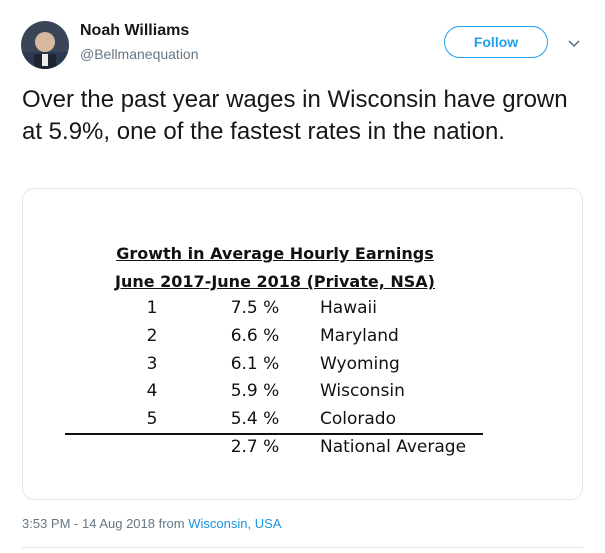 The height and width of the screenshot is (553, 605). I want to click on state: National Average, so click(393, 447).